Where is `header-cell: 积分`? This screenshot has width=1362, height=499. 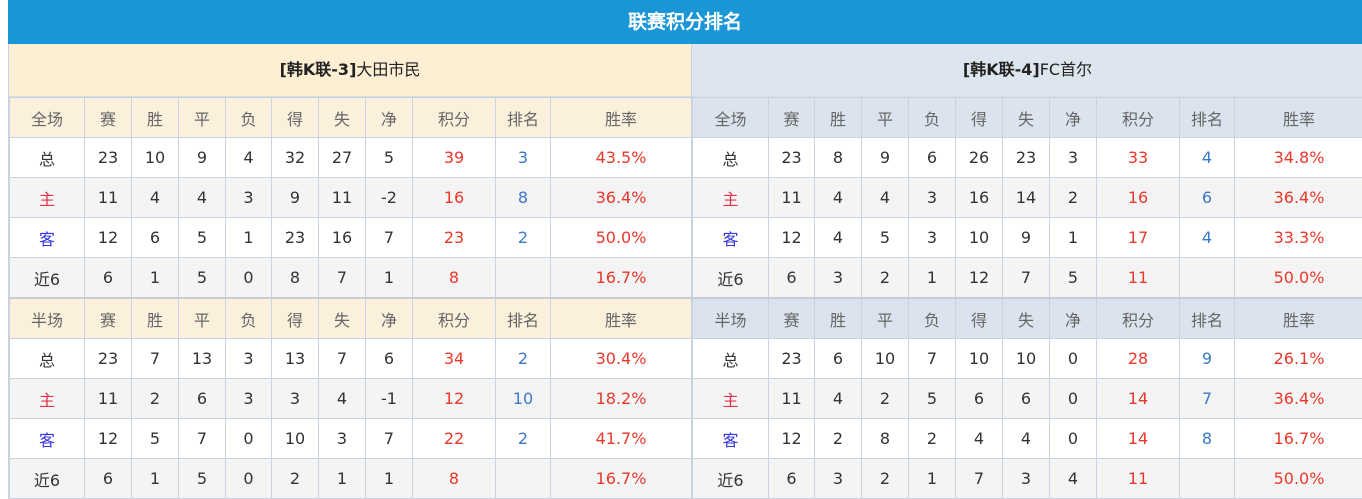 header-cell: 积分 is located at coordinates (1138, 118).